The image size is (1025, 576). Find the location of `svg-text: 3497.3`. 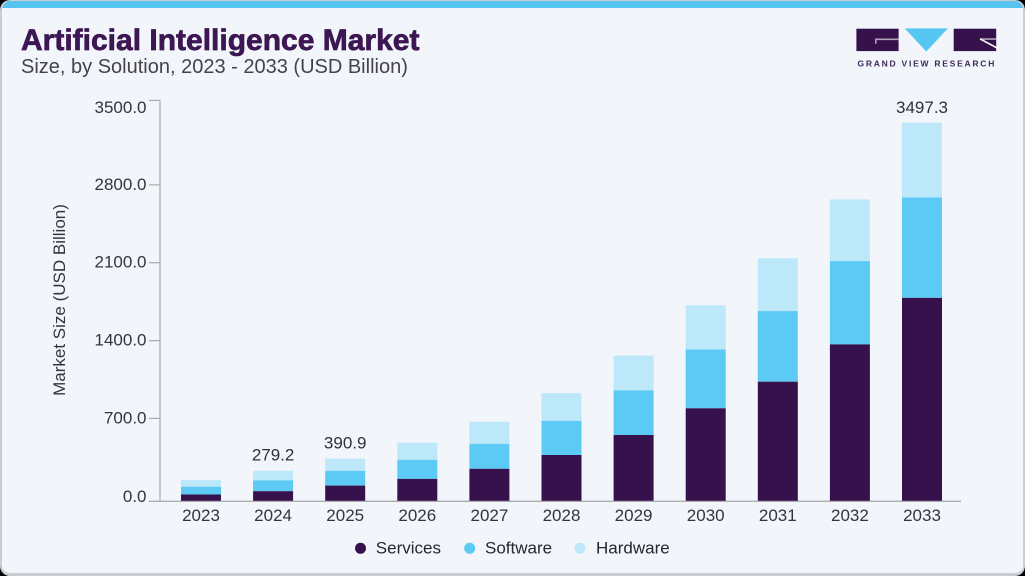

svg-text: 3497.3 is located at coordinates (922, 107).